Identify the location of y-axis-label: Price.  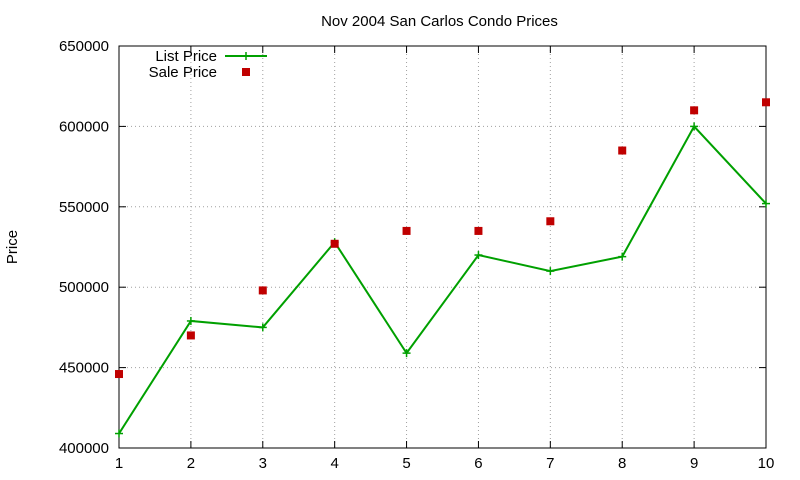
(12, 247).